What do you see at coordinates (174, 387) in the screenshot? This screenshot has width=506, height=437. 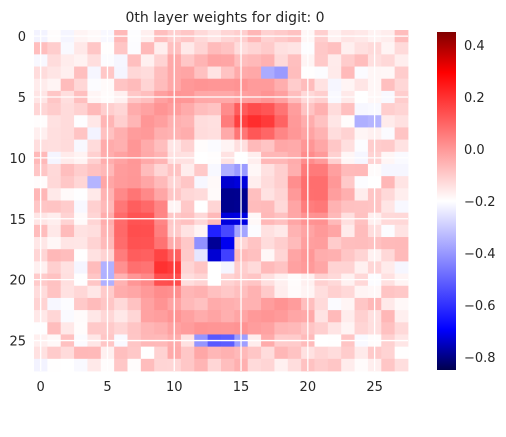 I see `x-tick-label: 10` at bounding box center [174, 387].